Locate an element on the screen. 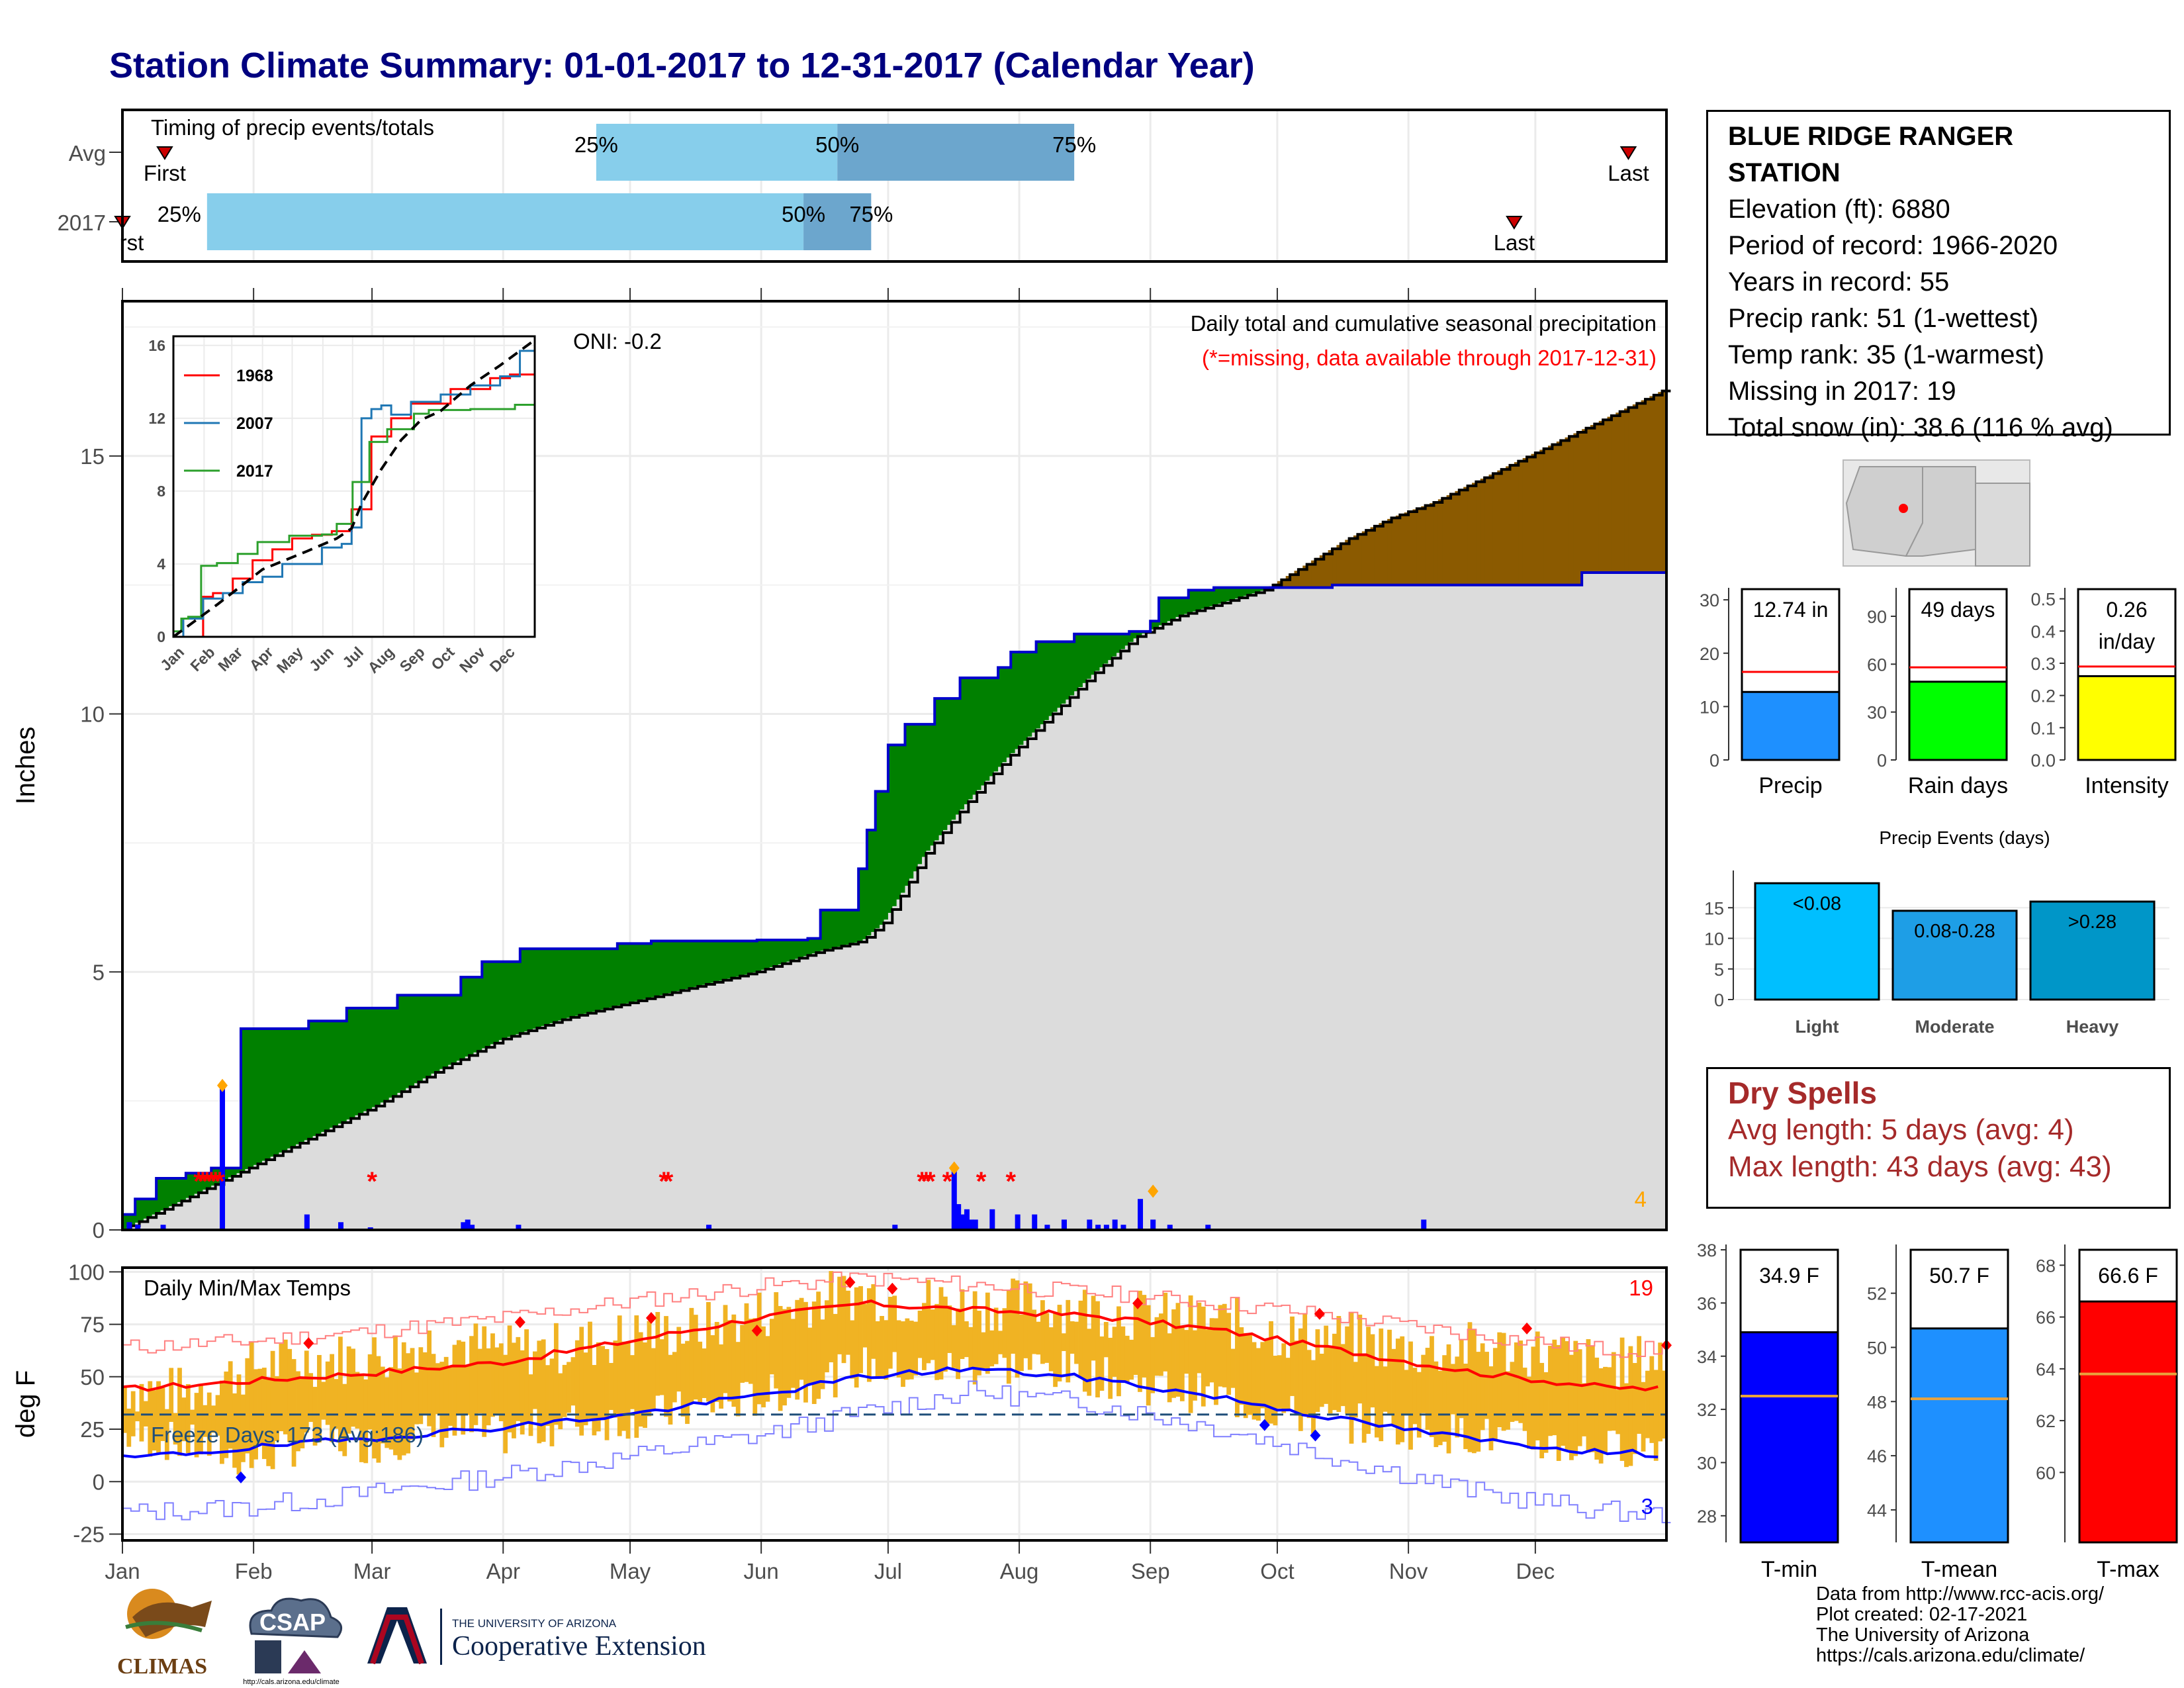  y-tick-label: 32 is located at coordinates (1707, 1410).